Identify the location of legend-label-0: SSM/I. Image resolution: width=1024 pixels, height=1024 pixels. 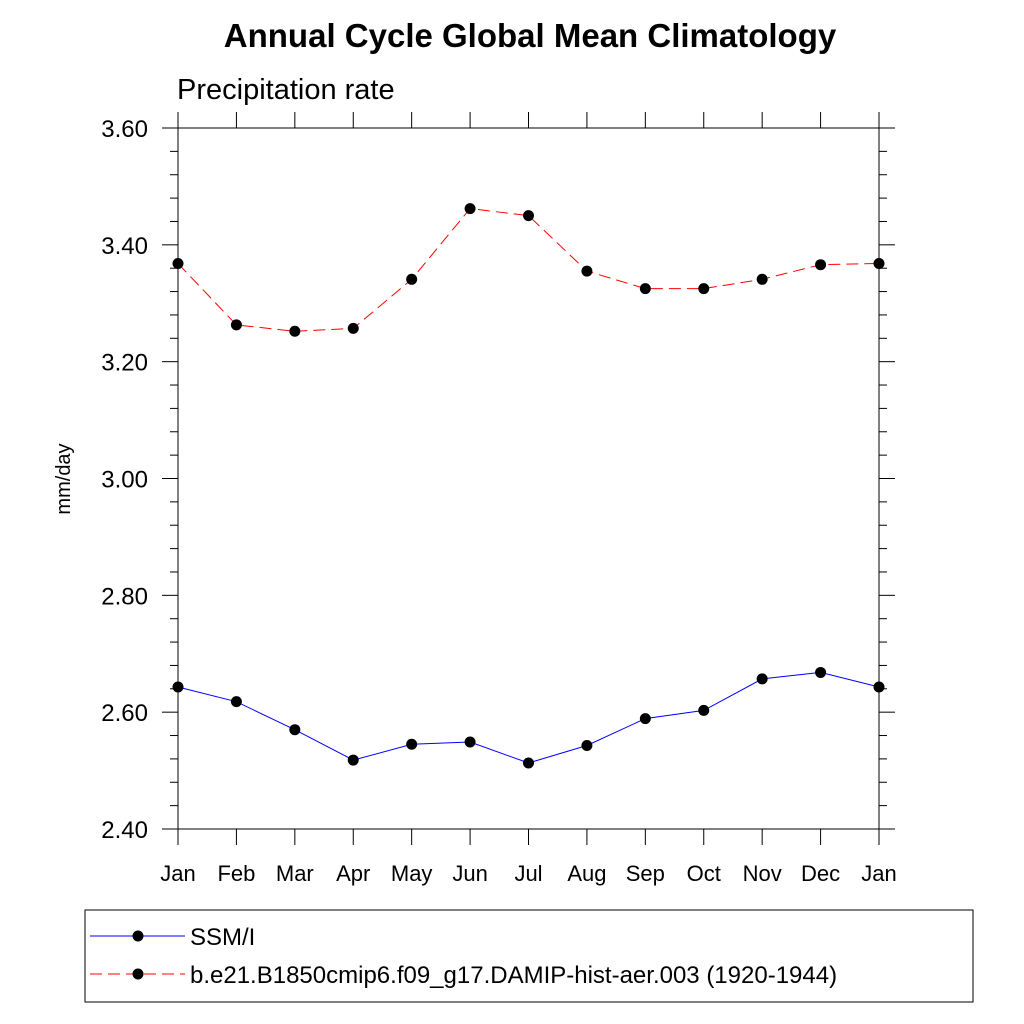
(222, 937).